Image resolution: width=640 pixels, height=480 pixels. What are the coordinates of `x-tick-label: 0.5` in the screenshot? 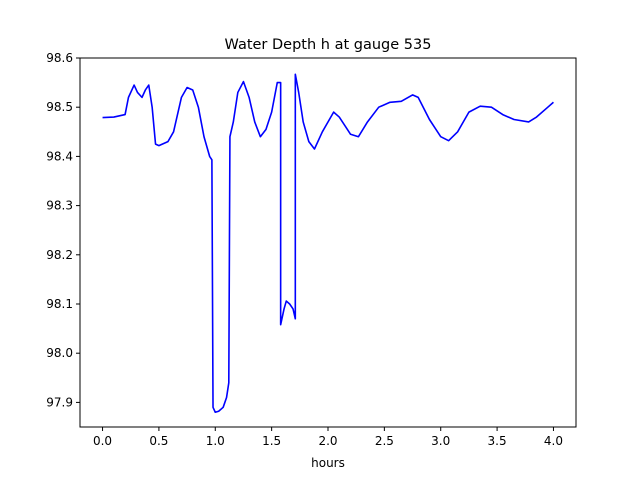 It's located at (158, 441).